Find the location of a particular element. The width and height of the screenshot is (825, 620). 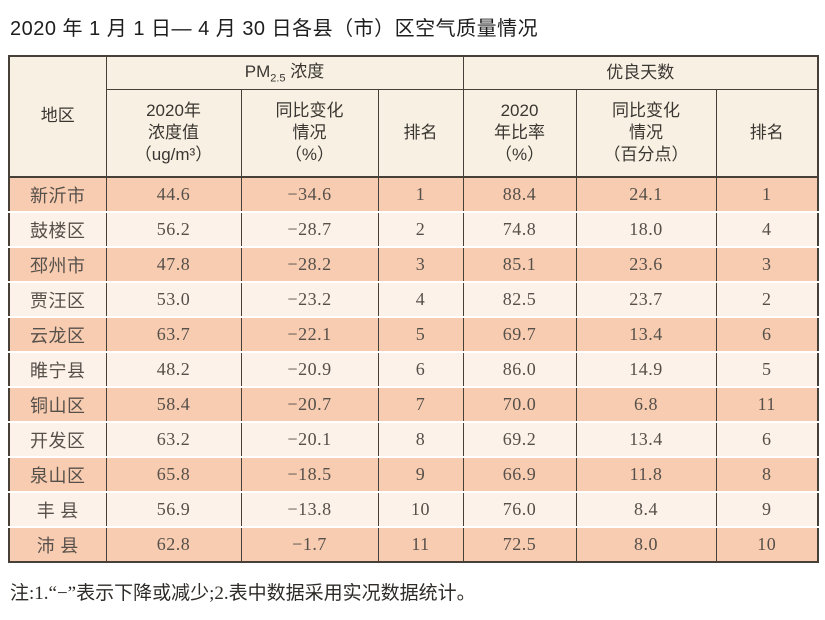

cell-pm-rank: 9 is located at coordinates (420, 474).